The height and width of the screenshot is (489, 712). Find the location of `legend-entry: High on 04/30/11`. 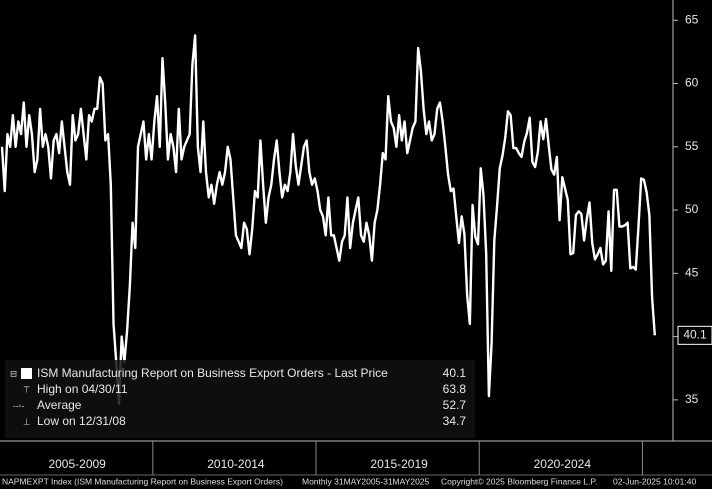

legend-entry: High on 04/30/11 is located at coordinates (82, 389).